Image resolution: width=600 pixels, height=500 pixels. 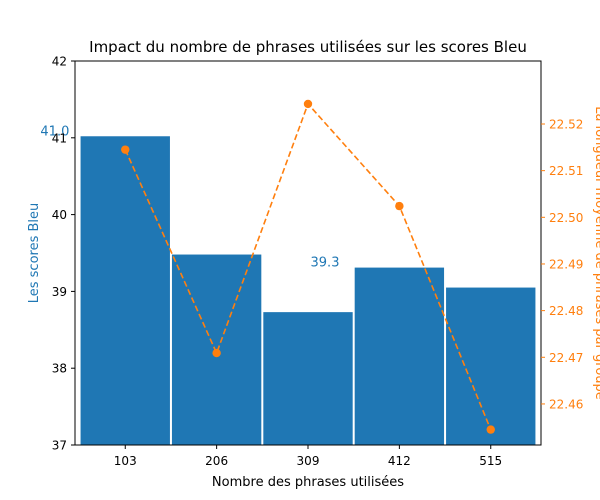 What do you see at coordinates (308, 461) in the screenshot?
I see `x-tick-label: 309` at bounding box center [308, 461].